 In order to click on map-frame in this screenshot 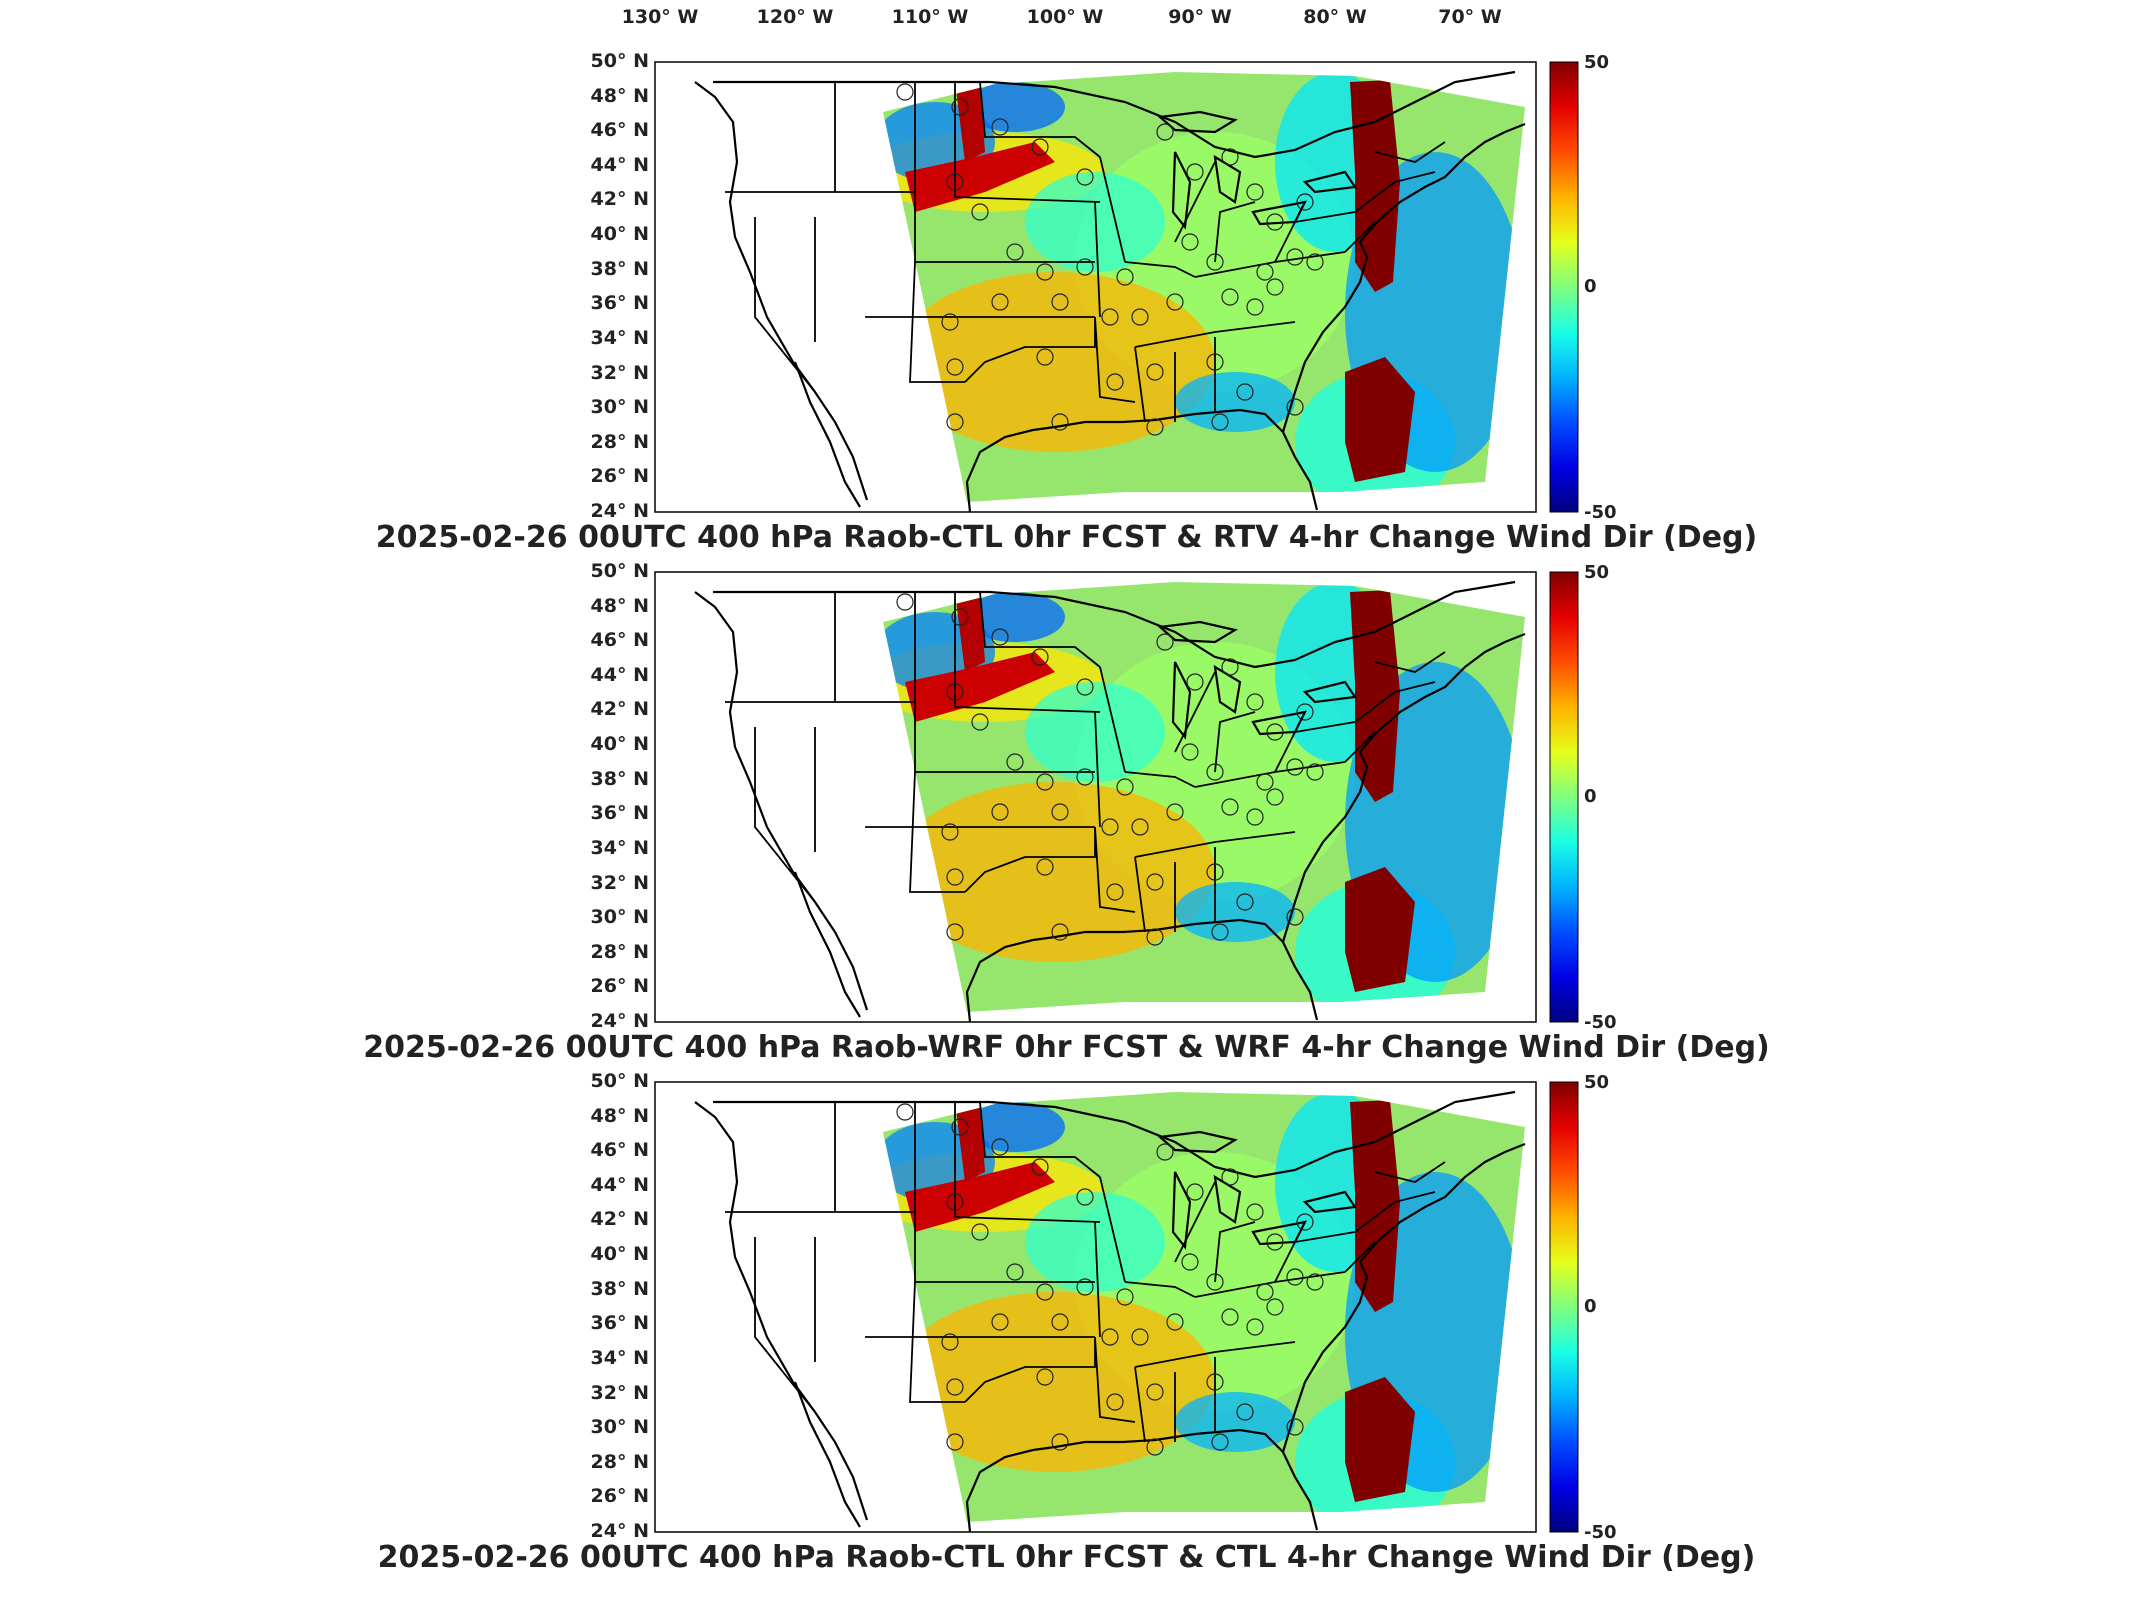, I will do `click(1095, 797)`.